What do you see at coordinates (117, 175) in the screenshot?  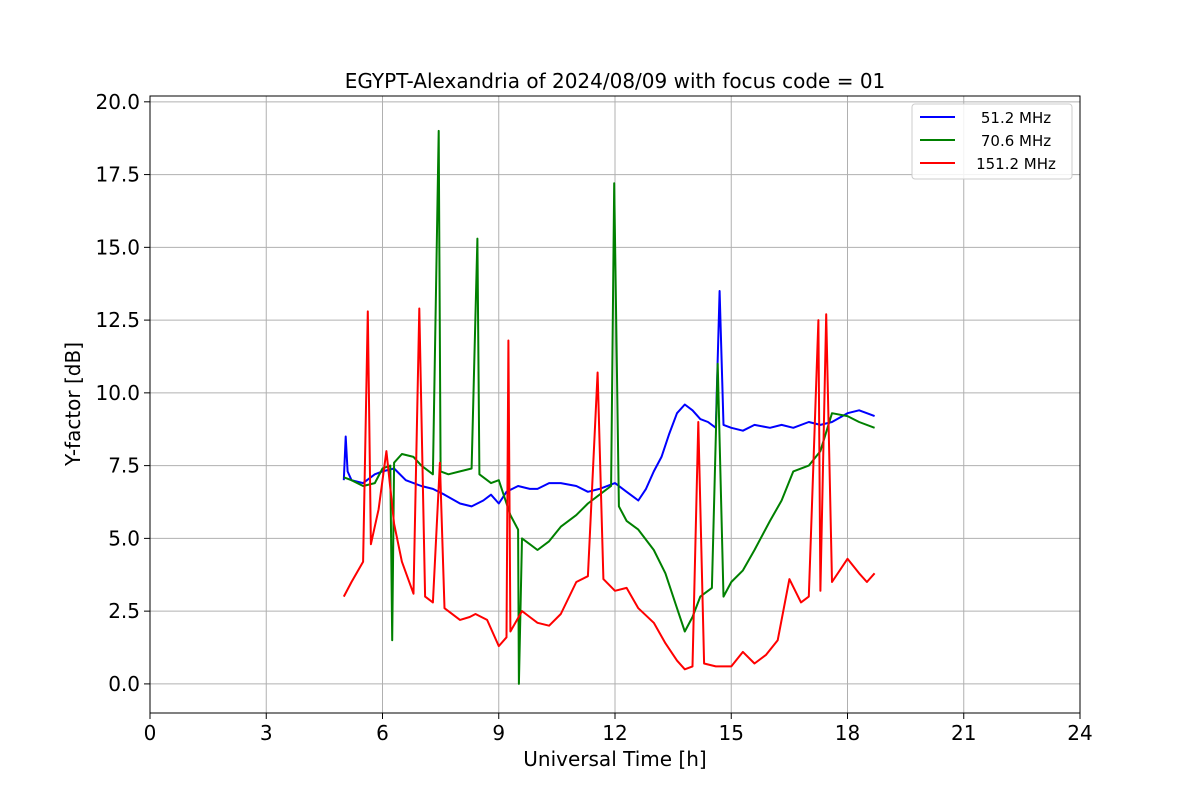 I see `y-tick-label: 17.5` at bounding box center [117, 175].